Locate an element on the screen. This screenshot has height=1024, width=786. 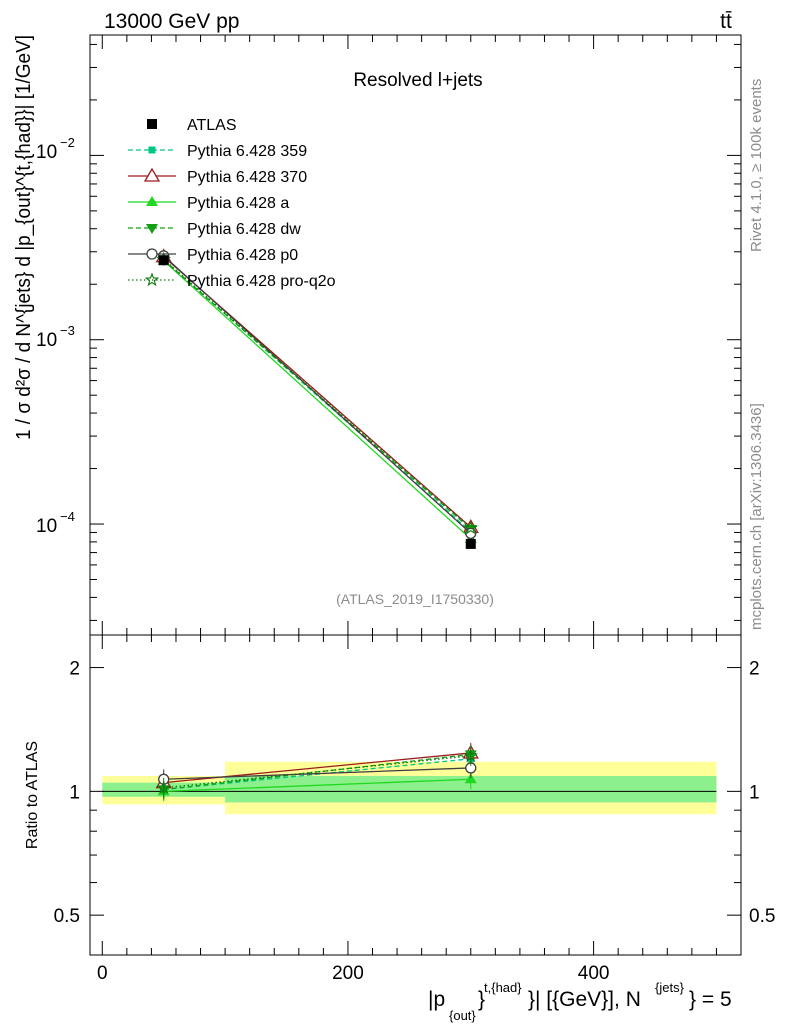
ratio-line-pythia-6-428-pro-q2o is located at coordinates (317, 772).